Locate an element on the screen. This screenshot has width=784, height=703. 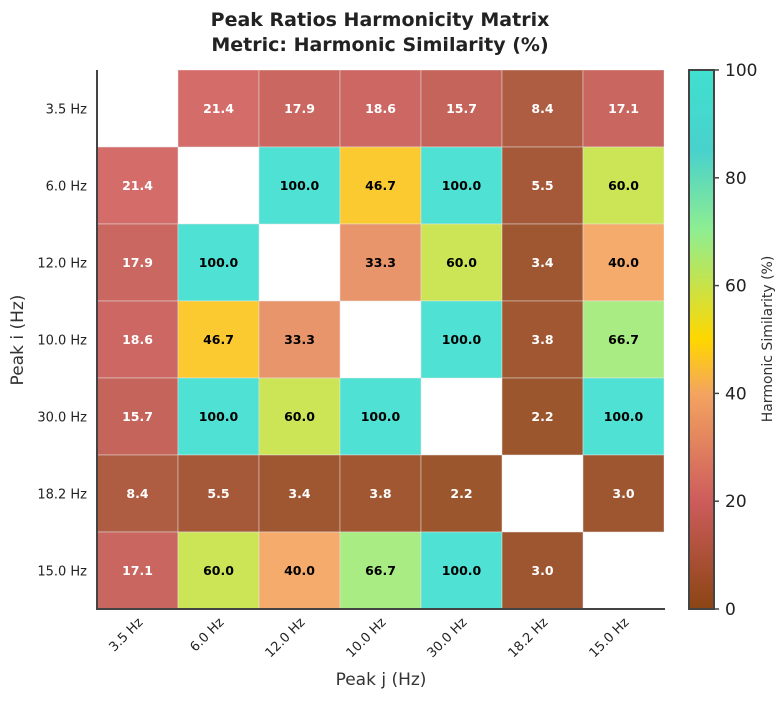
colorbar-label: Harmonic Similarity (%) is located at coordinates (768, 339).